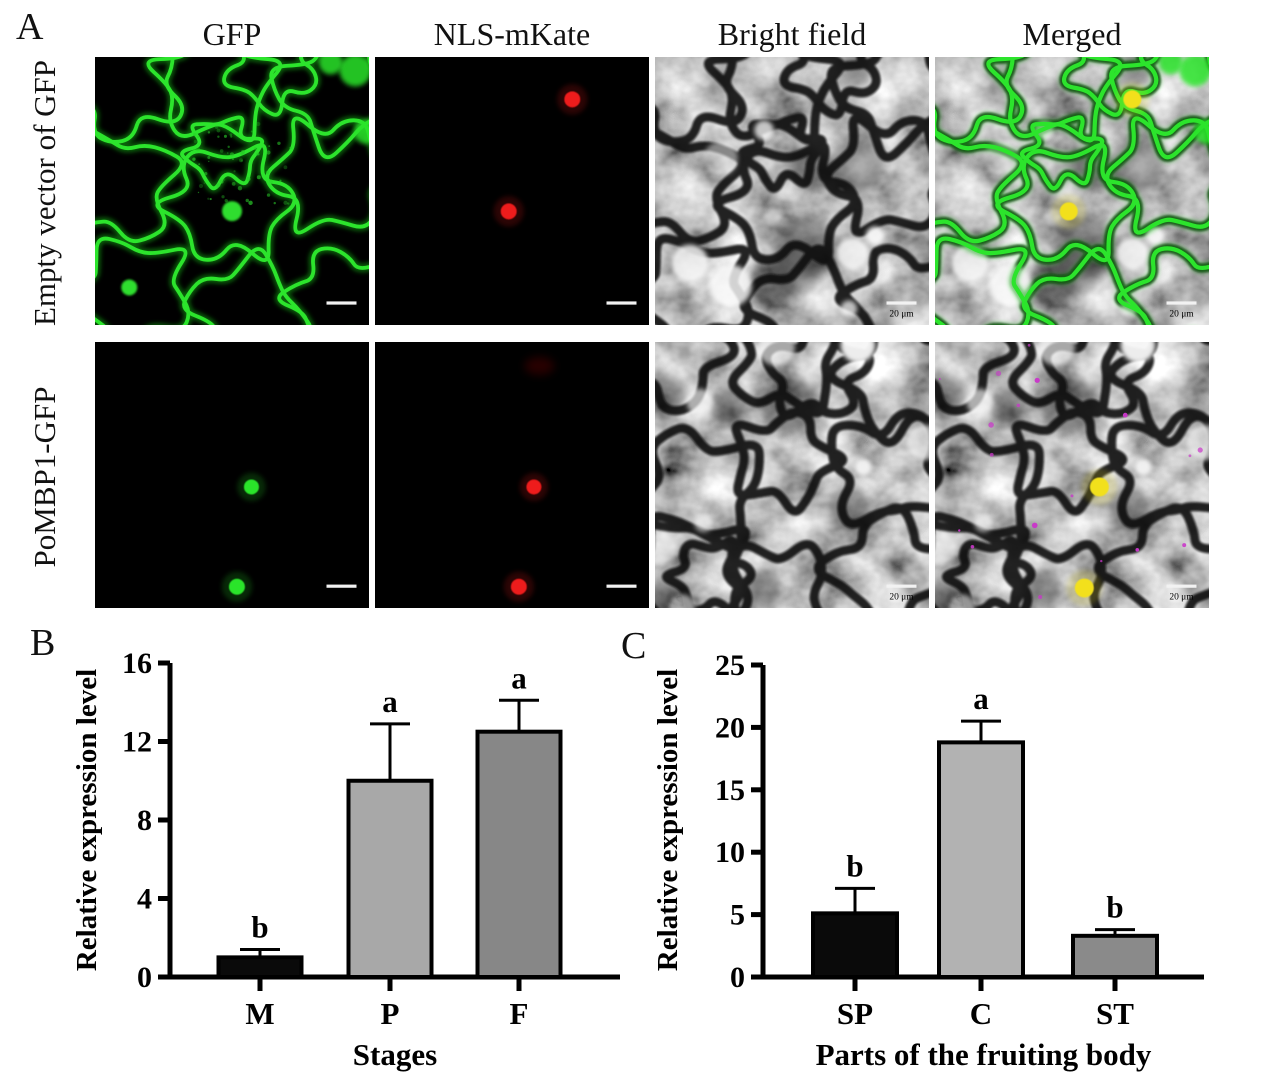 The width and height of the screenshot is (1280, 1092). What do you see at coordinates (232, 34) in the screenshot?
I see `column-header-gfp: GFP` at bounding box center [232, 34].